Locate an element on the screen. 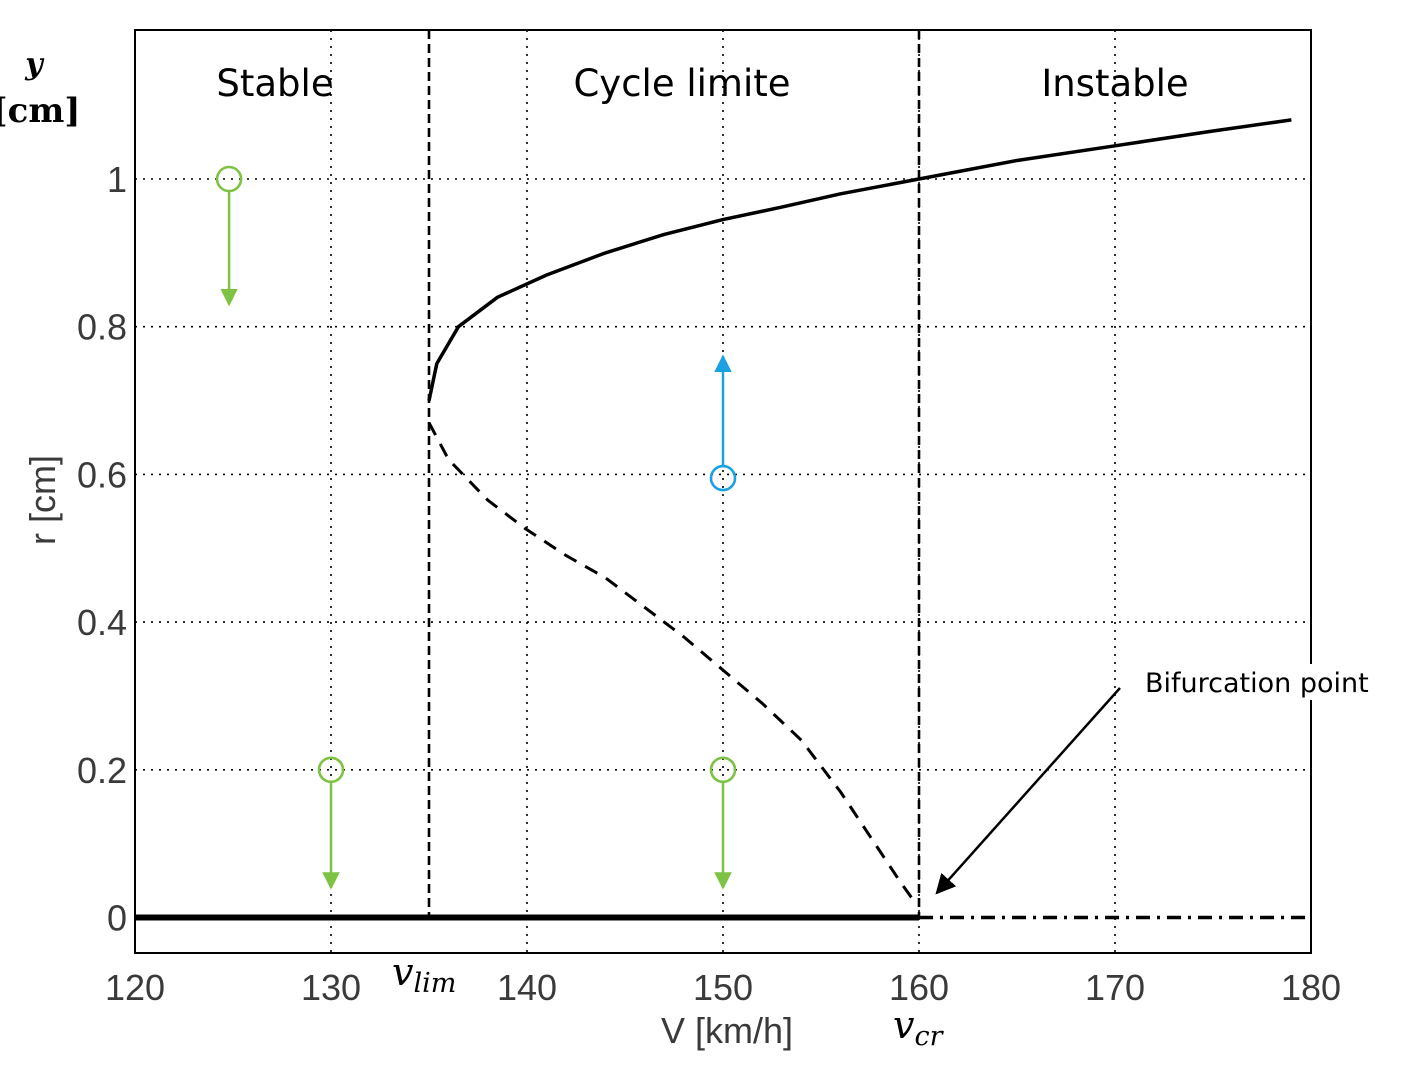 This screenshot has width=1417, height=1065. x-tick-label-140: 140 is located at coordinates (527, 987).